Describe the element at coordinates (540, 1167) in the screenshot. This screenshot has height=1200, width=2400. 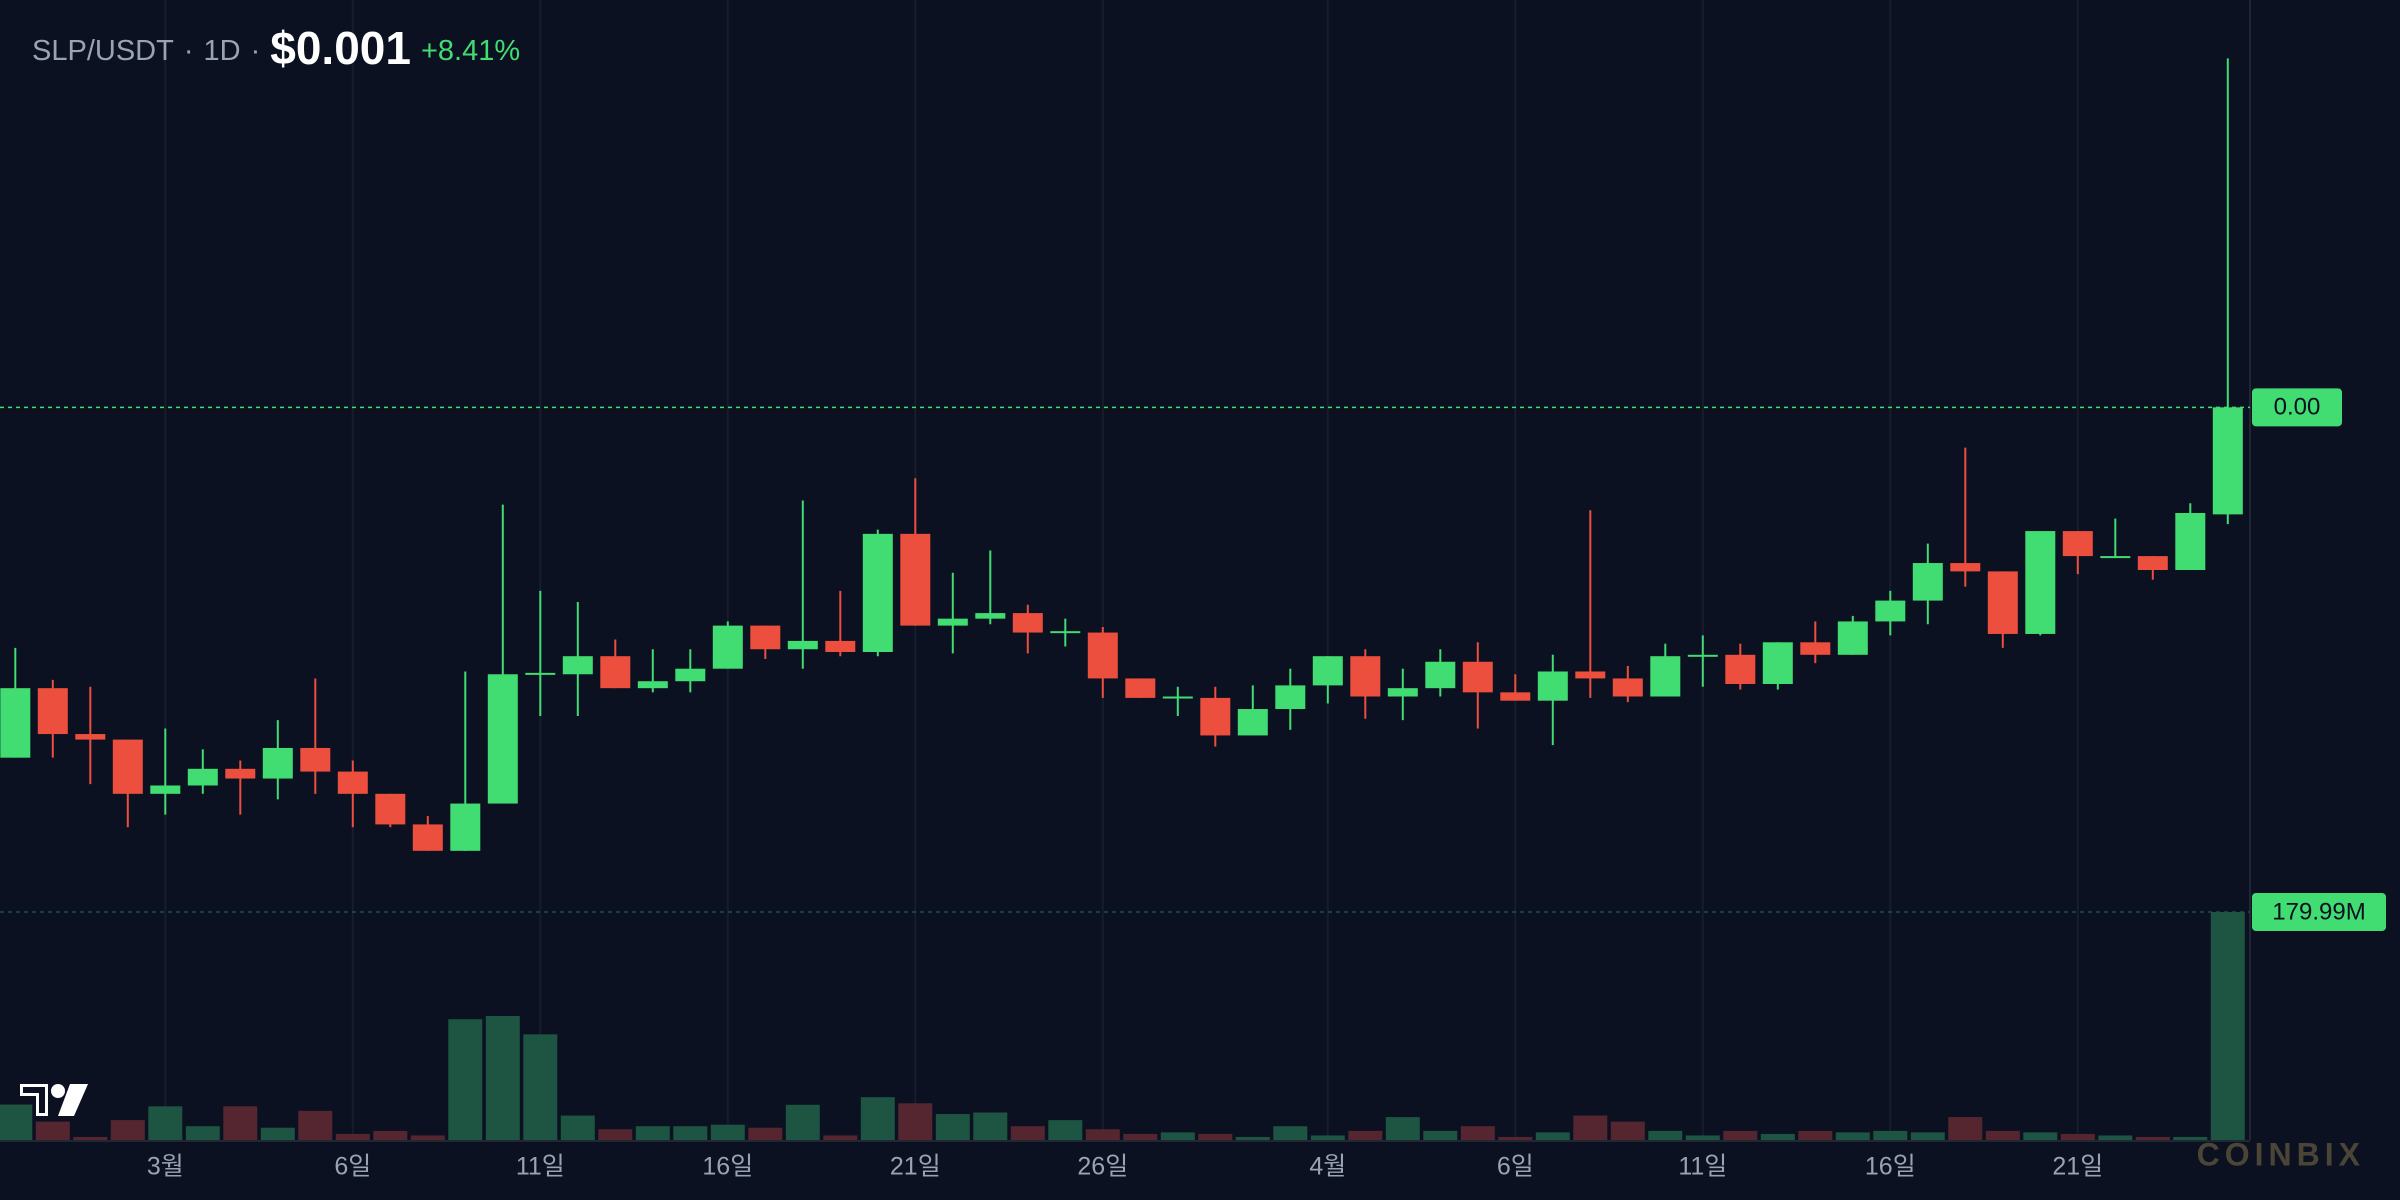
I see `x-tick-label: 11일` at that location.